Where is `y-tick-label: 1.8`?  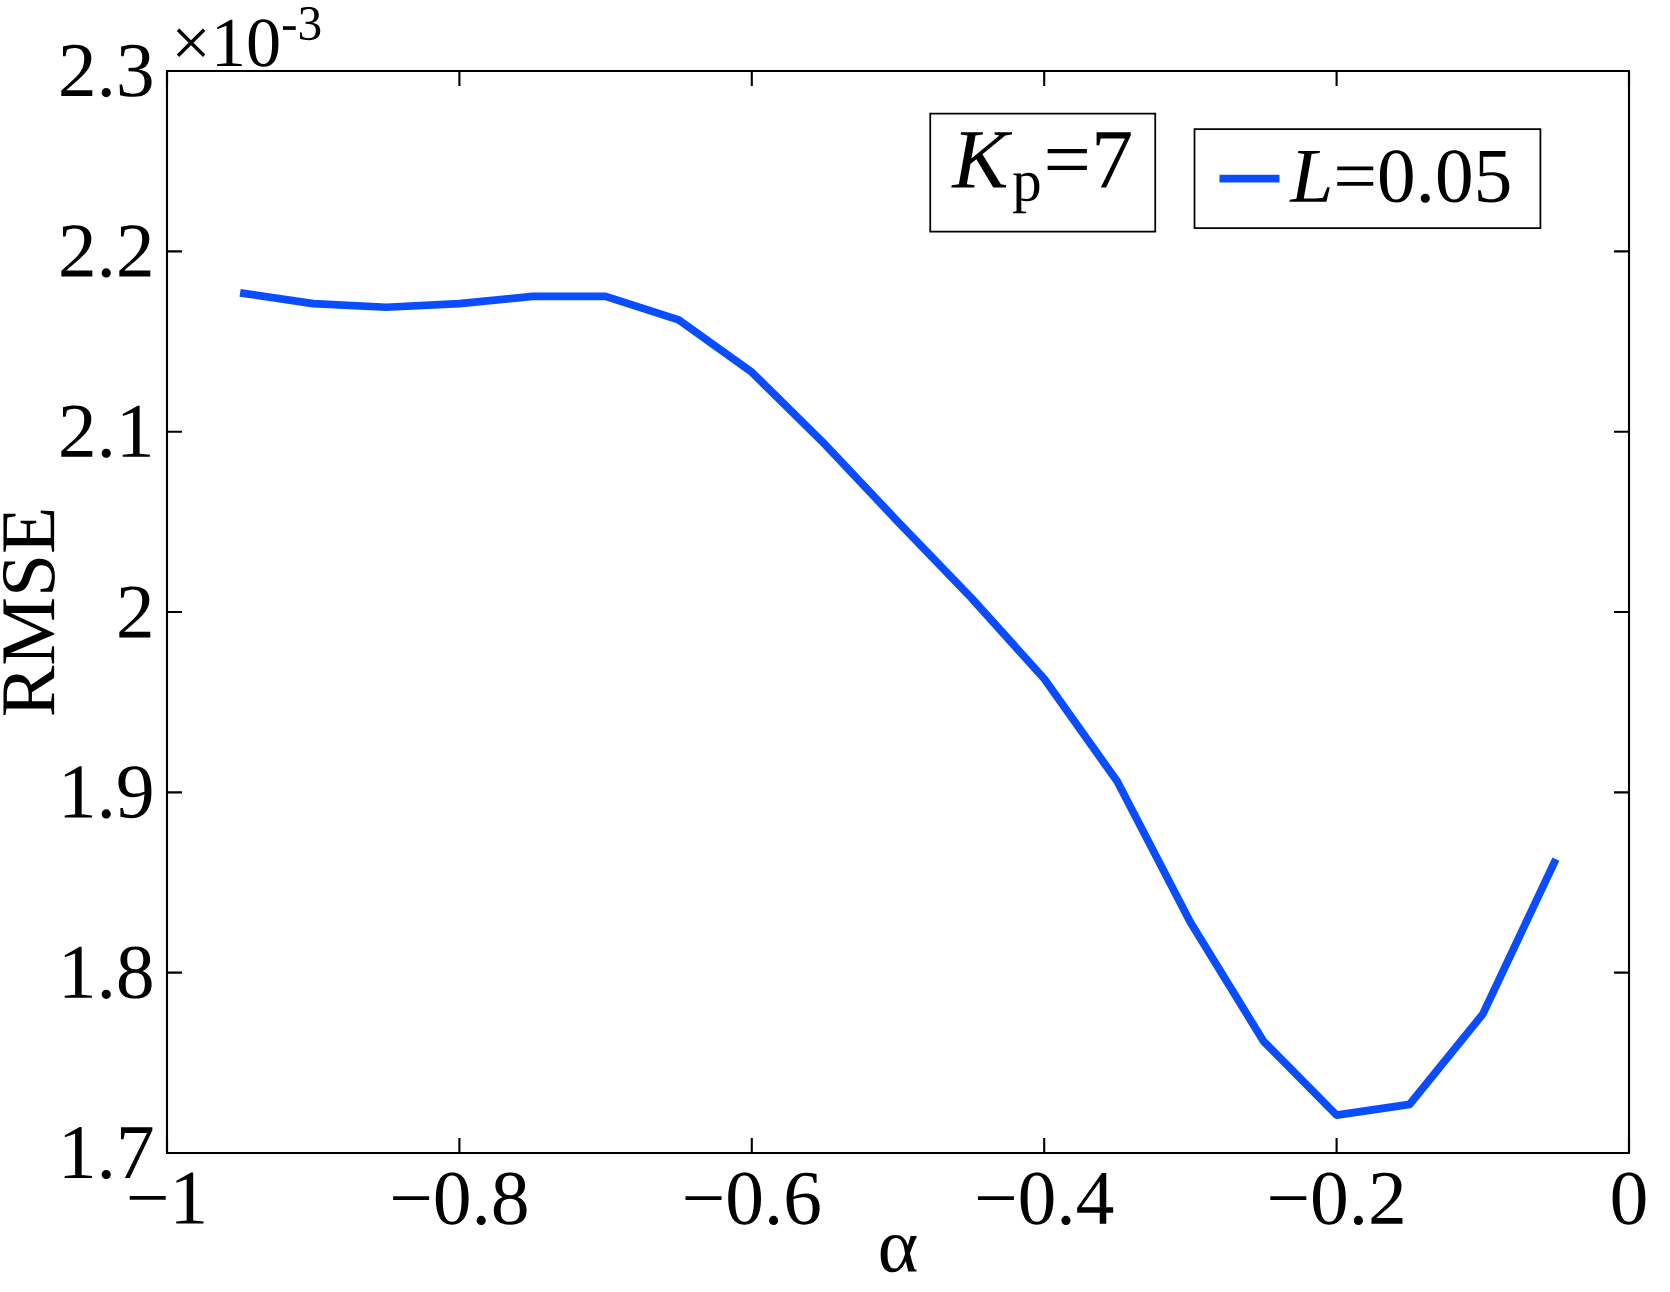
y-tick-label: 1.8 is located at coordinates (108, 972).